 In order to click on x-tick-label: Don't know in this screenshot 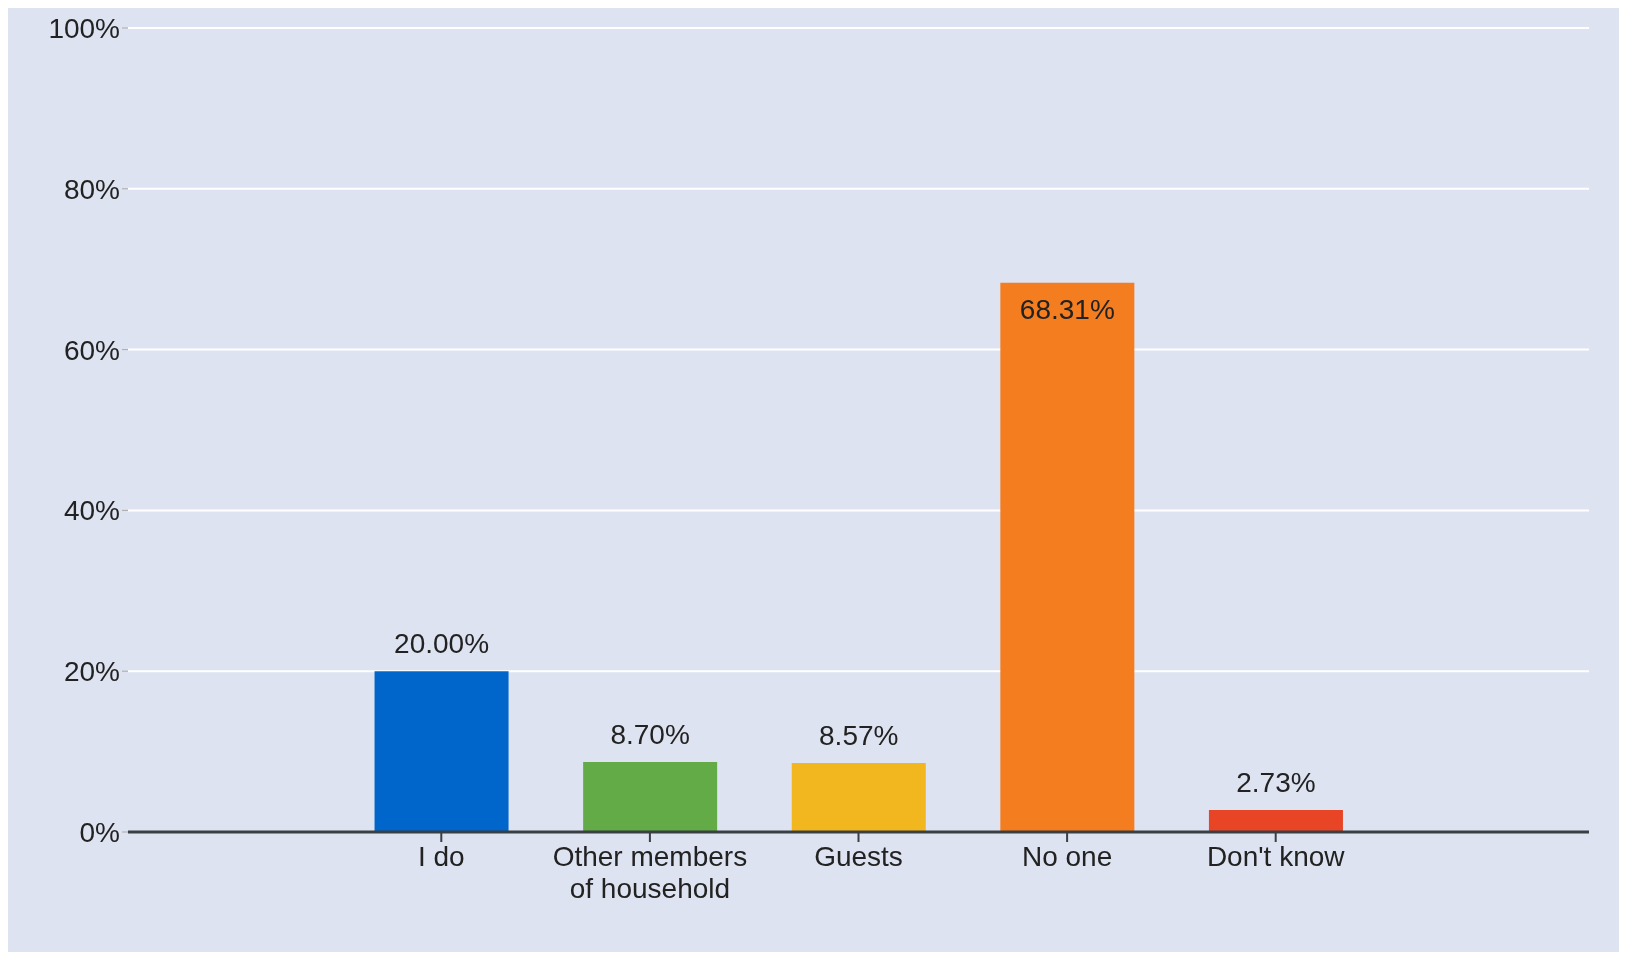, I will do `click(1276, 856)`.